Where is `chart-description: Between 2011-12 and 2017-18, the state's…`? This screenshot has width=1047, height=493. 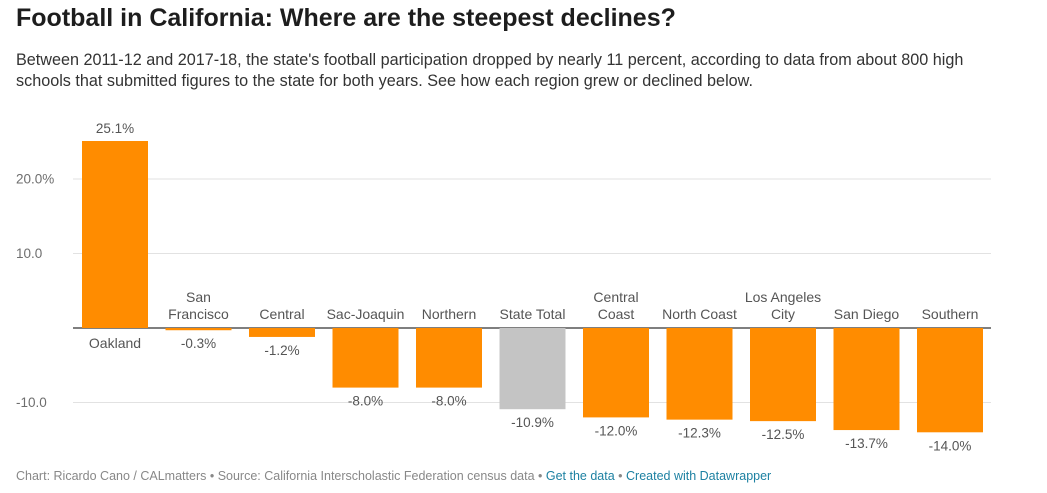 chart-description: Between 2011-12 and 2017-18, the state's… is located at coordinates (490, 70).